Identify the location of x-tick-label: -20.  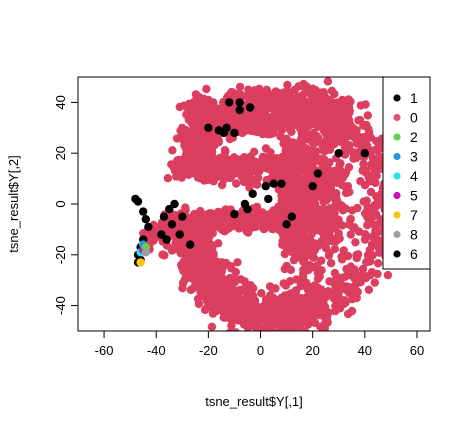
(208, 350).